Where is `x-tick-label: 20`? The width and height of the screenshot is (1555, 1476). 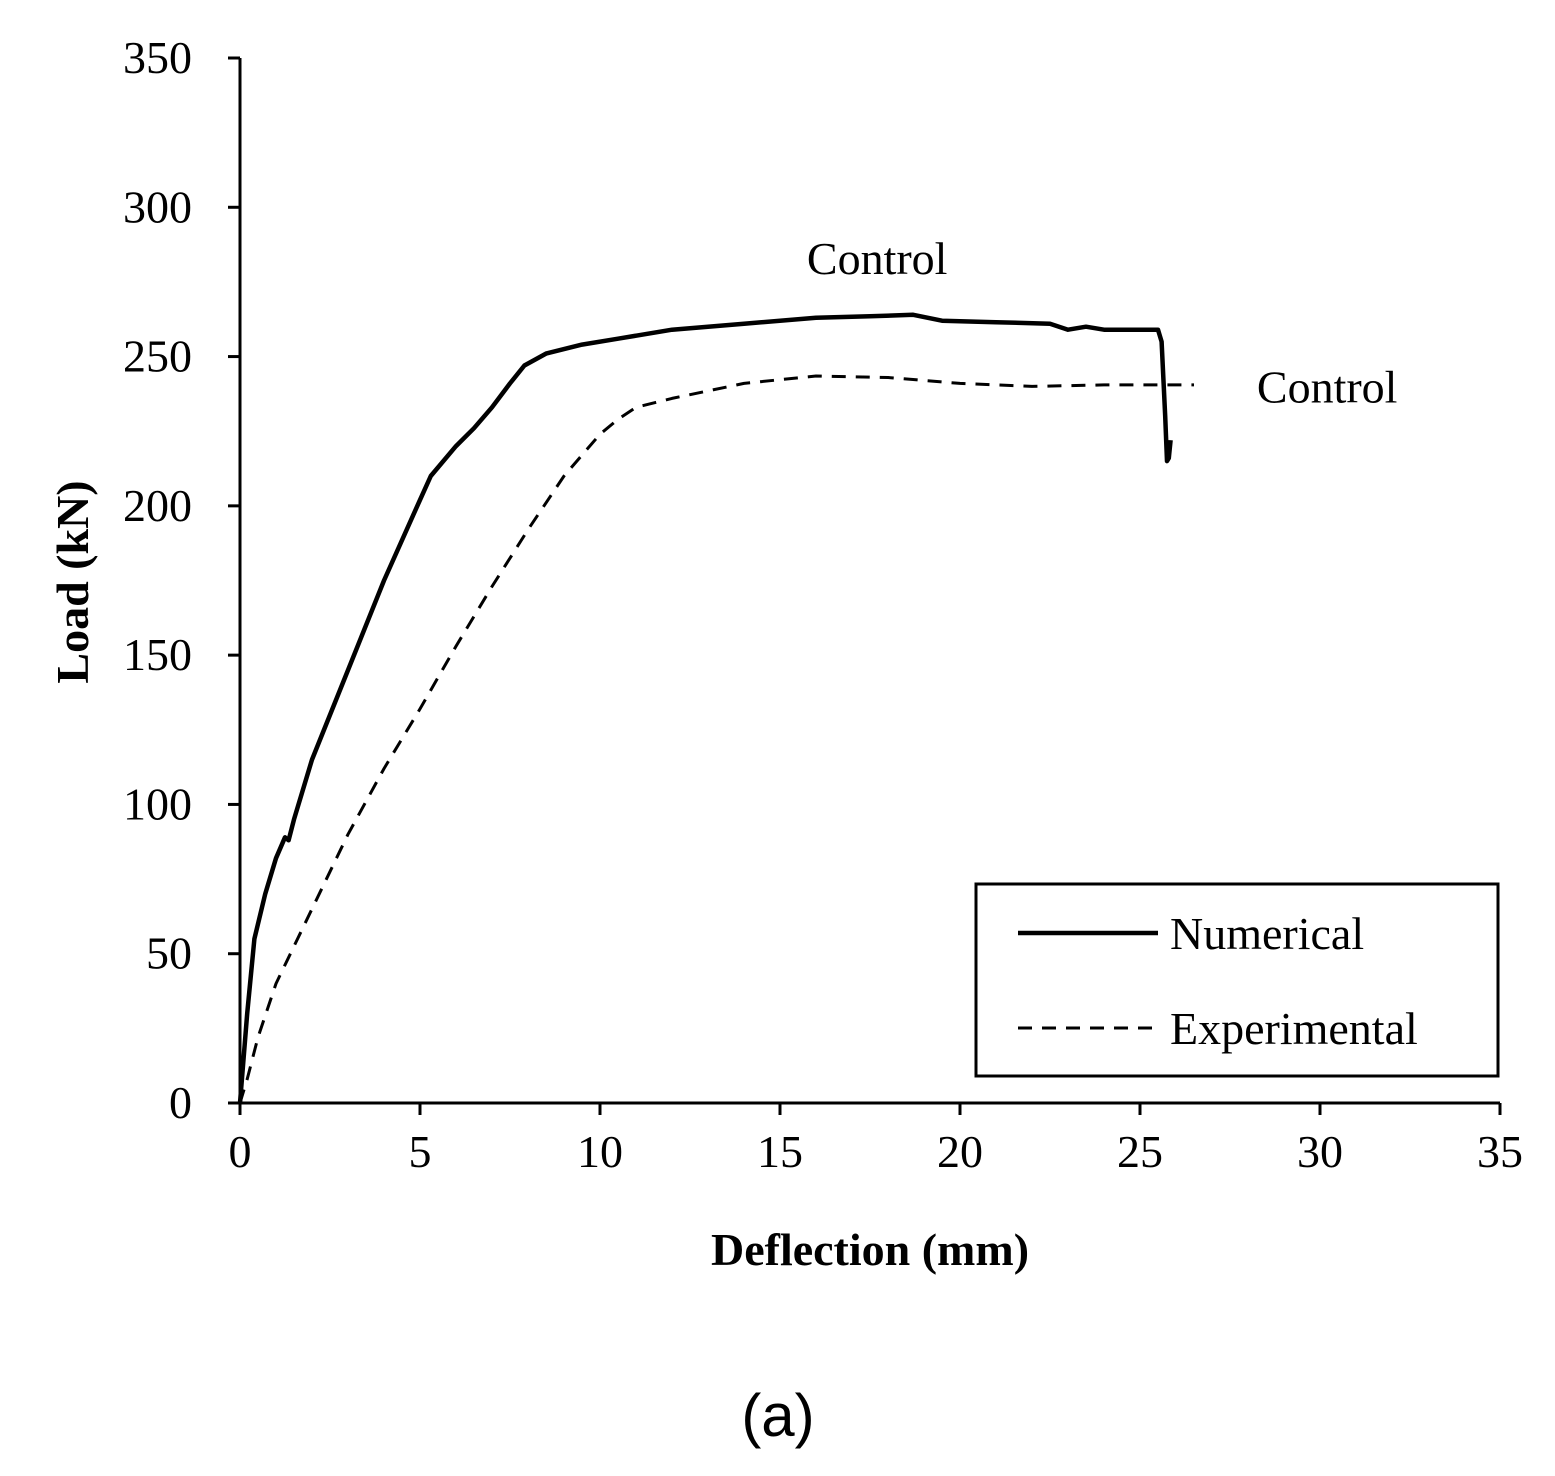 x-tick-label: 20 is located at coordinates (960, 1151).